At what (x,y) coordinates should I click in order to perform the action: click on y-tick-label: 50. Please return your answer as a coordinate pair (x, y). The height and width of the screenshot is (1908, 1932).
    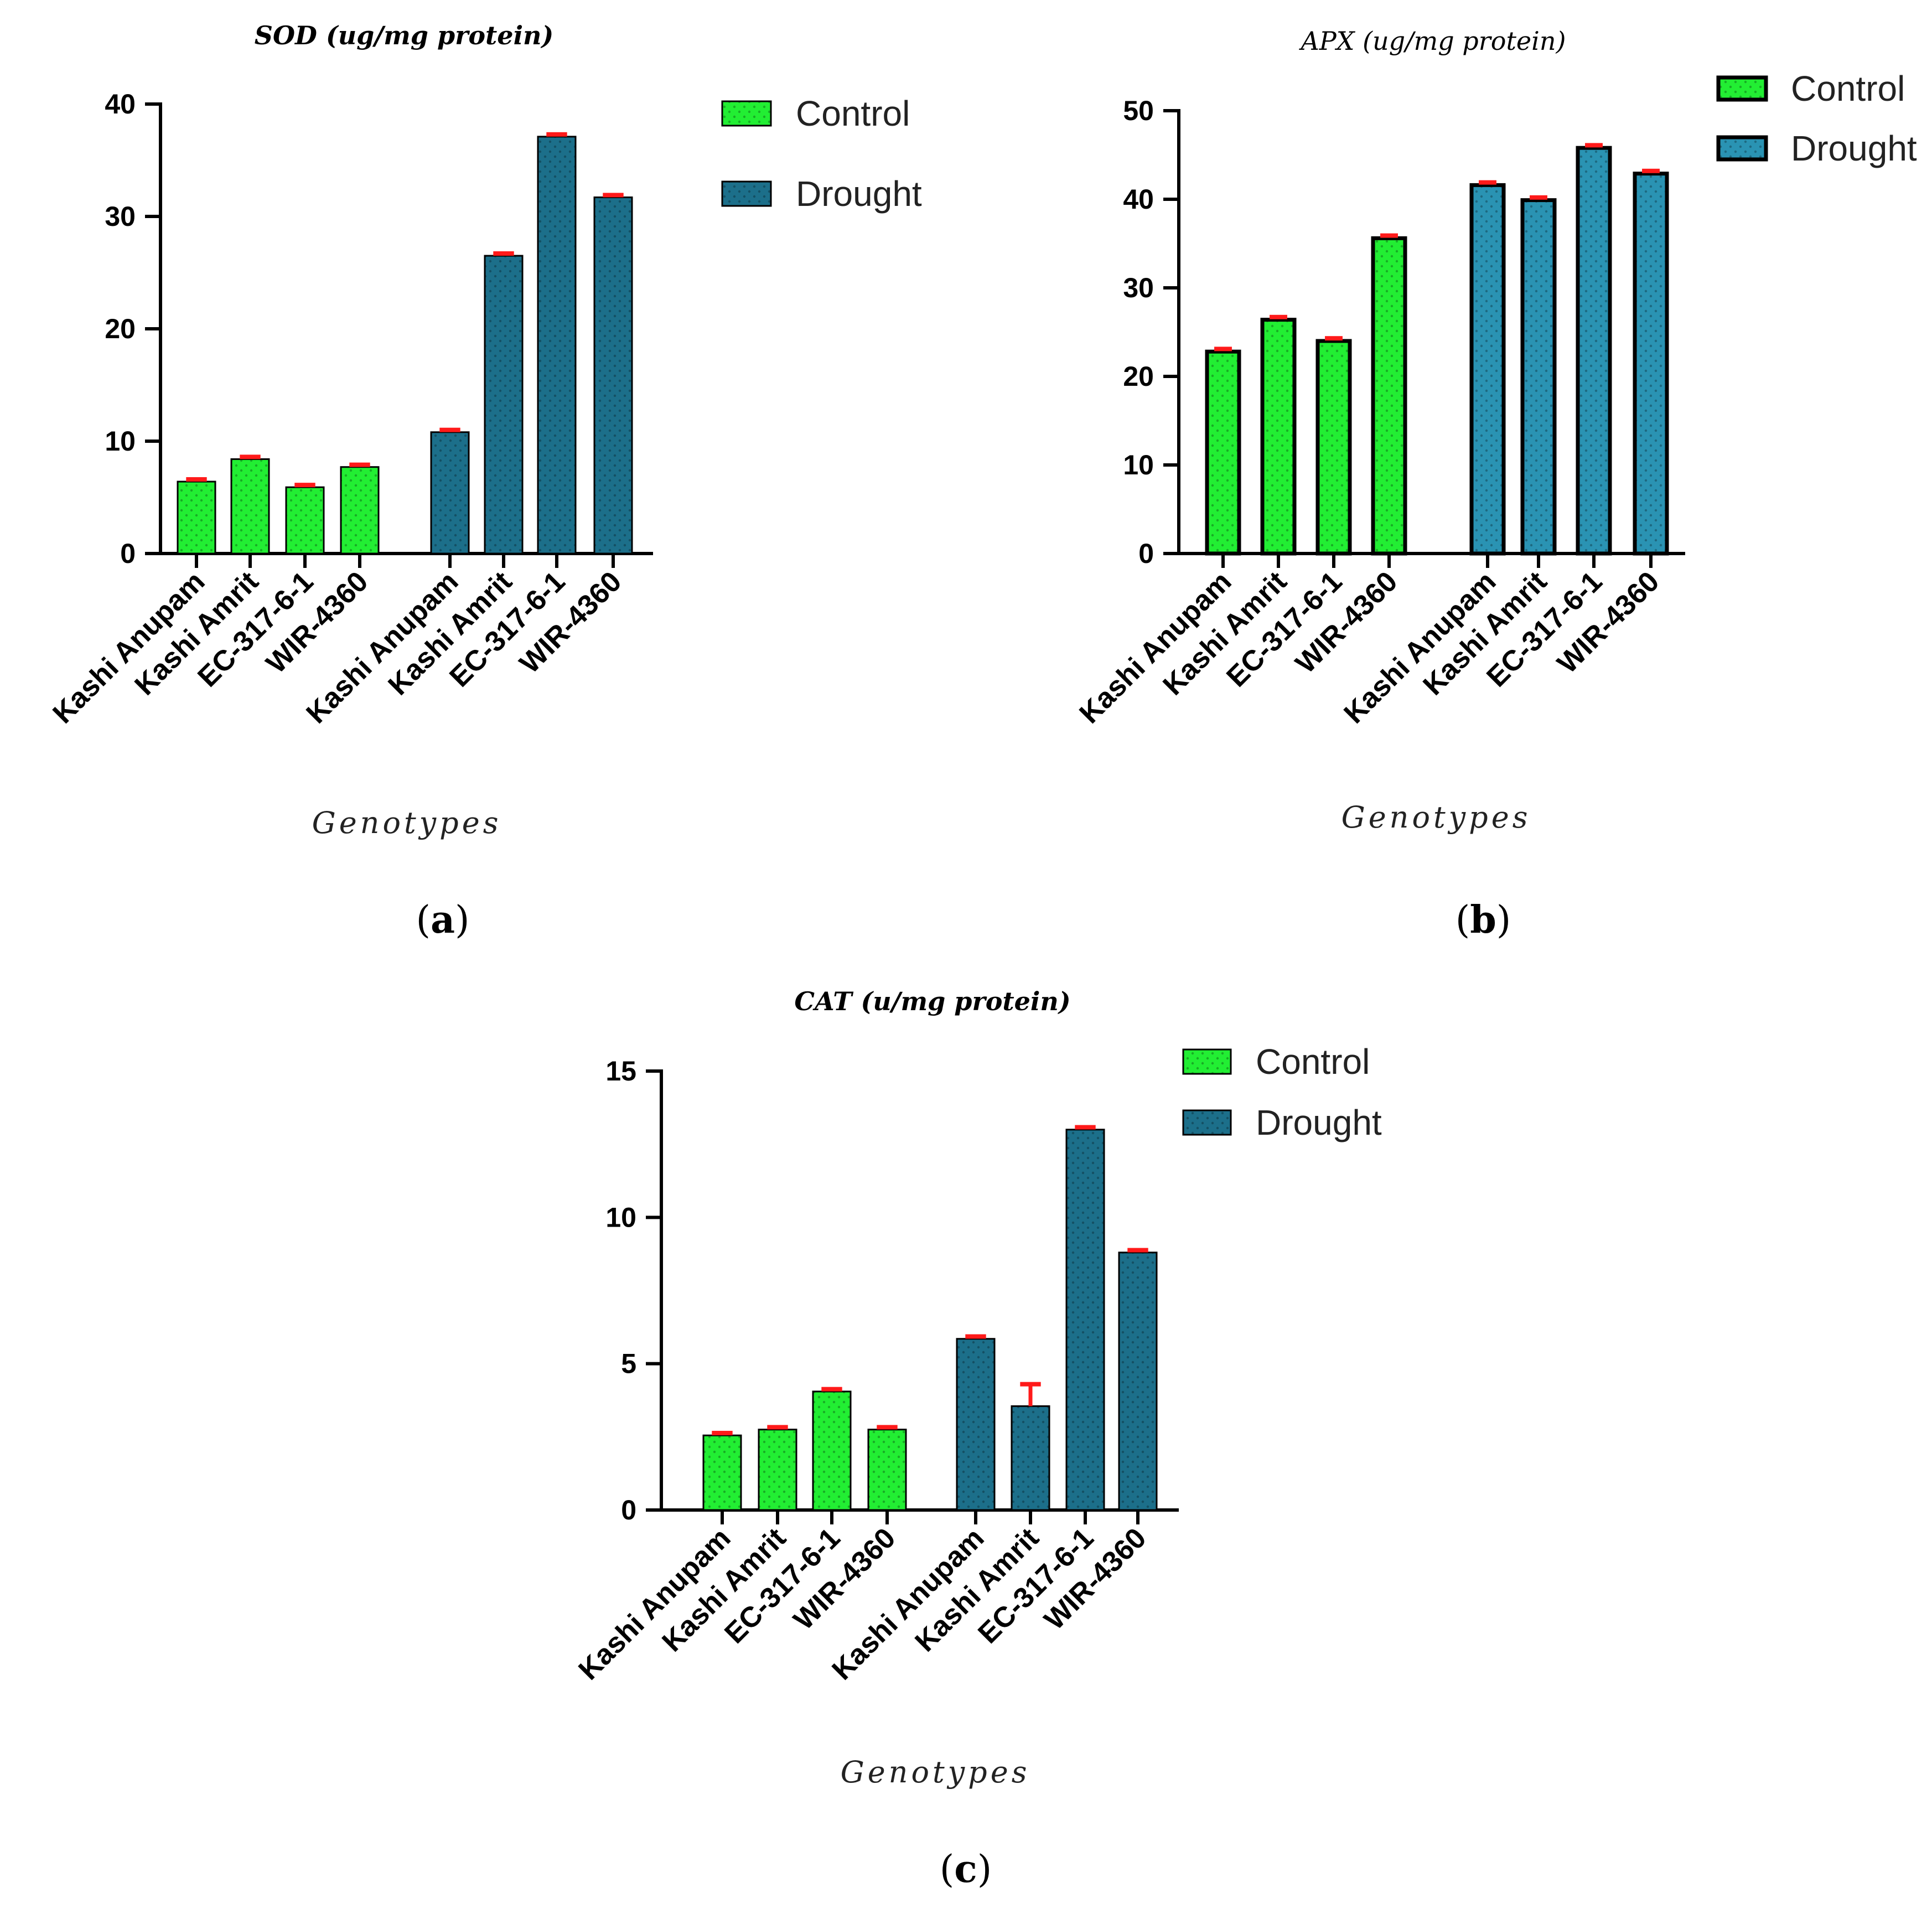
    Looking at the image, I should click on (1138, 110).